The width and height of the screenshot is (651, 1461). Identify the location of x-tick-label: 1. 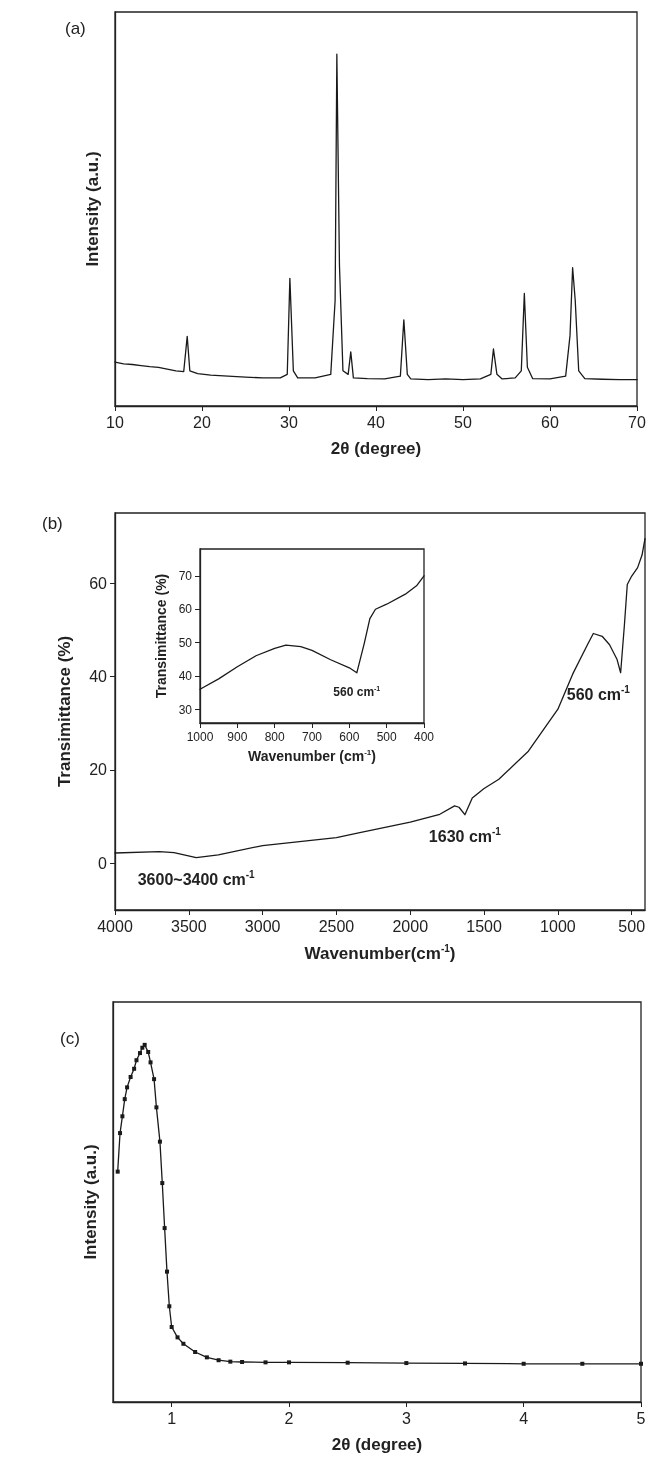
(172, 1418).